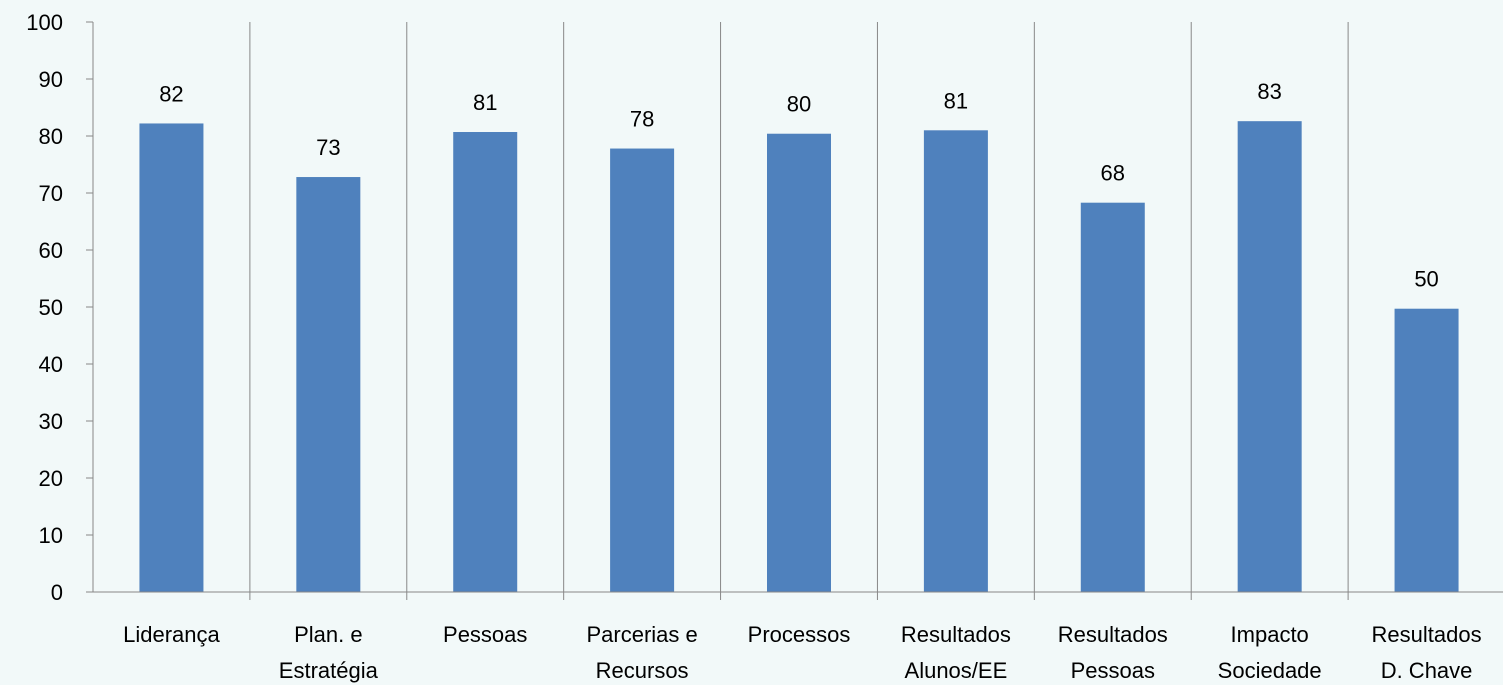 The height and width of the screenshot is (685, 1503). Describe the element at coordinates (1270, 670) in the screenshot. I see `x-tick-label-line: Sociedade` at that location.